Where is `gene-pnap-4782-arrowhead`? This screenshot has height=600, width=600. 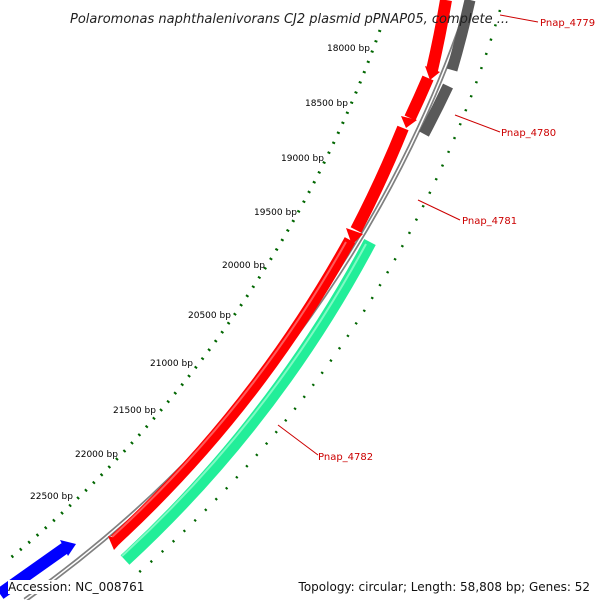
gene-pnap-4782-arrowhead is located at coordinates (115, 543).